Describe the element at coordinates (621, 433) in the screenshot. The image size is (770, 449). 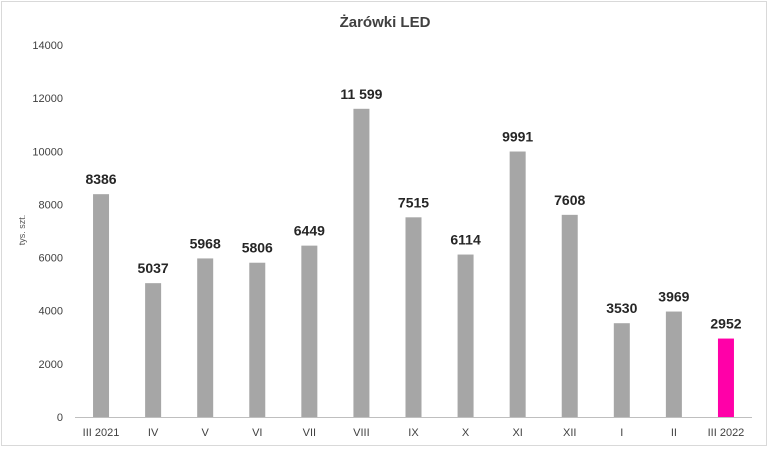
I see `x-tick-label: I` at that location.